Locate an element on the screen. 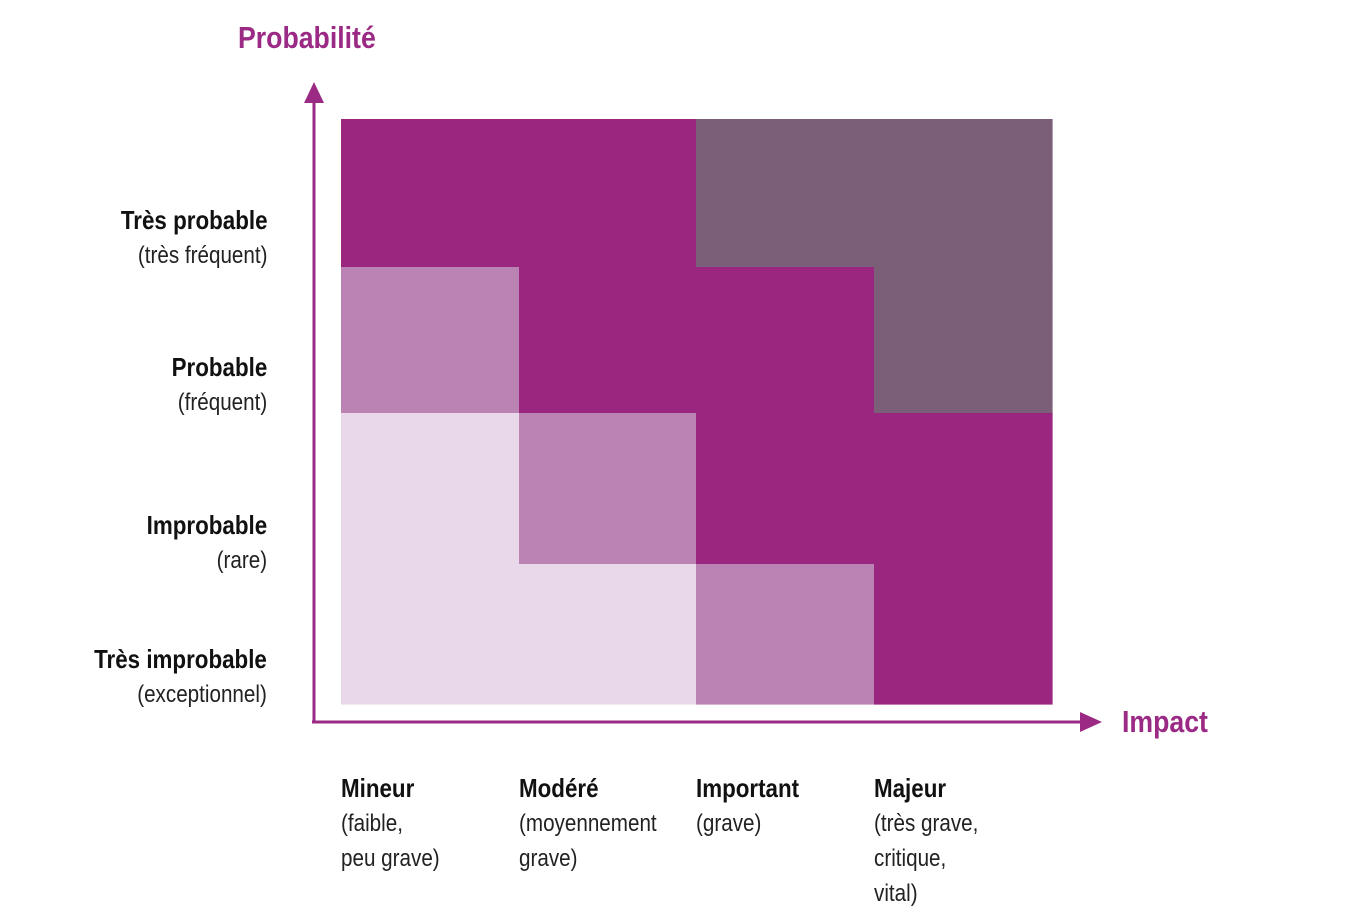  probability-level-detail: (exceptionnel) is located at coordinates (202, 694).